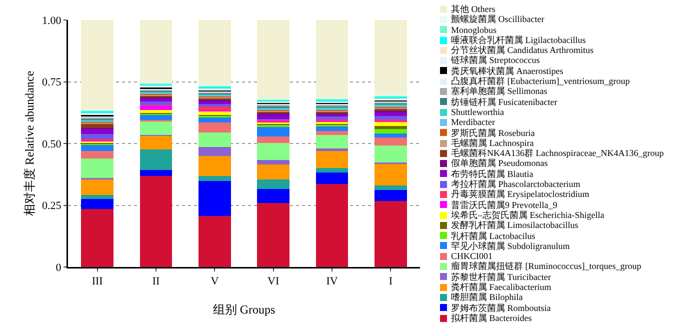  Describe the element at coordinates (540, 81) in the screenshot. I see `legend-label: 凸腹真杆菌群 [Eubacterium]_ventriosum_group` at that location.